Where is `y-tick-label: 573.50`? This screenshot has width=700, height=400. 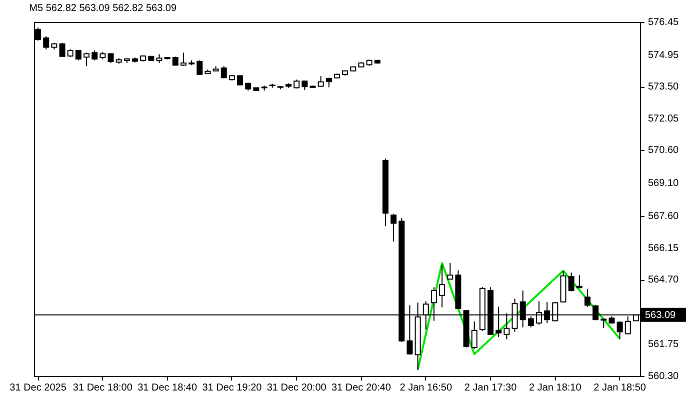
y-tick-label: 573.50 is located at coordinates (664, 87).